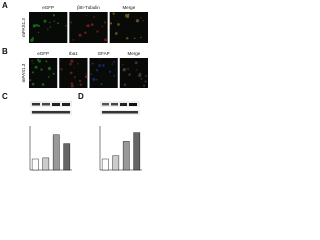 This screenshot has width=320, height=240. I want to click on panel-label: D, so click(81, 96).